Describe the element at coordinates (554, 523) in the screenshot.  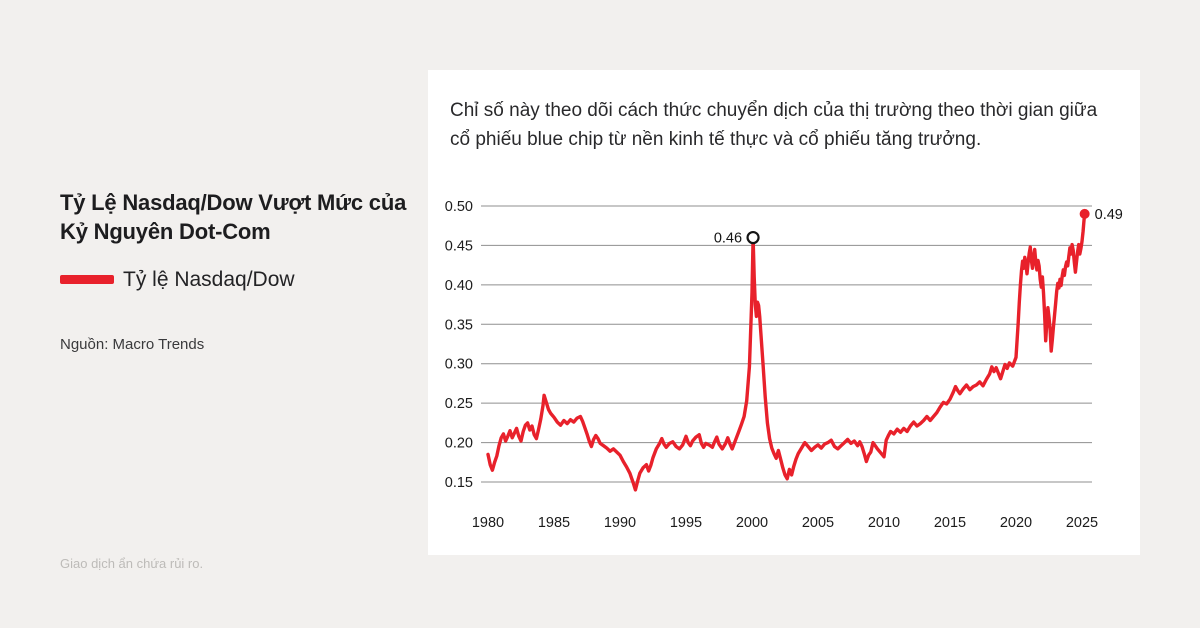
I see `x-tick-label: 1985` at that location.